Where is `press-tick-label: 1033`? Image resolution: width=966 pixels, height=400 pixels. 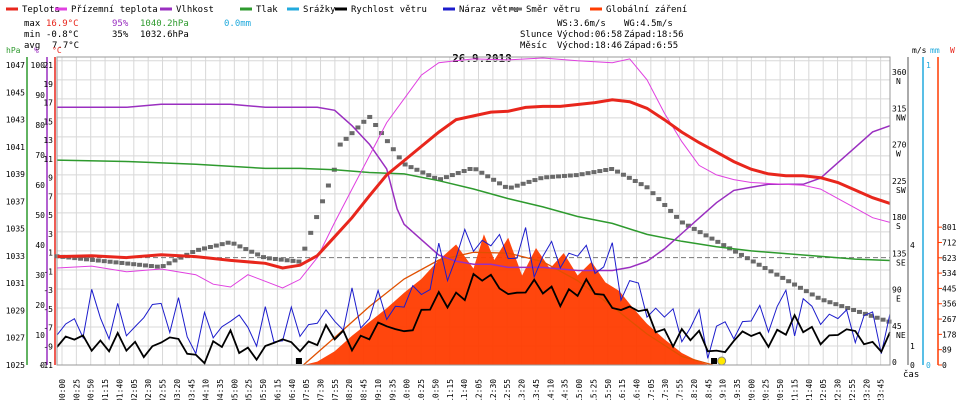 press-tick-label: 1033 is located at coordinates (15, 256).